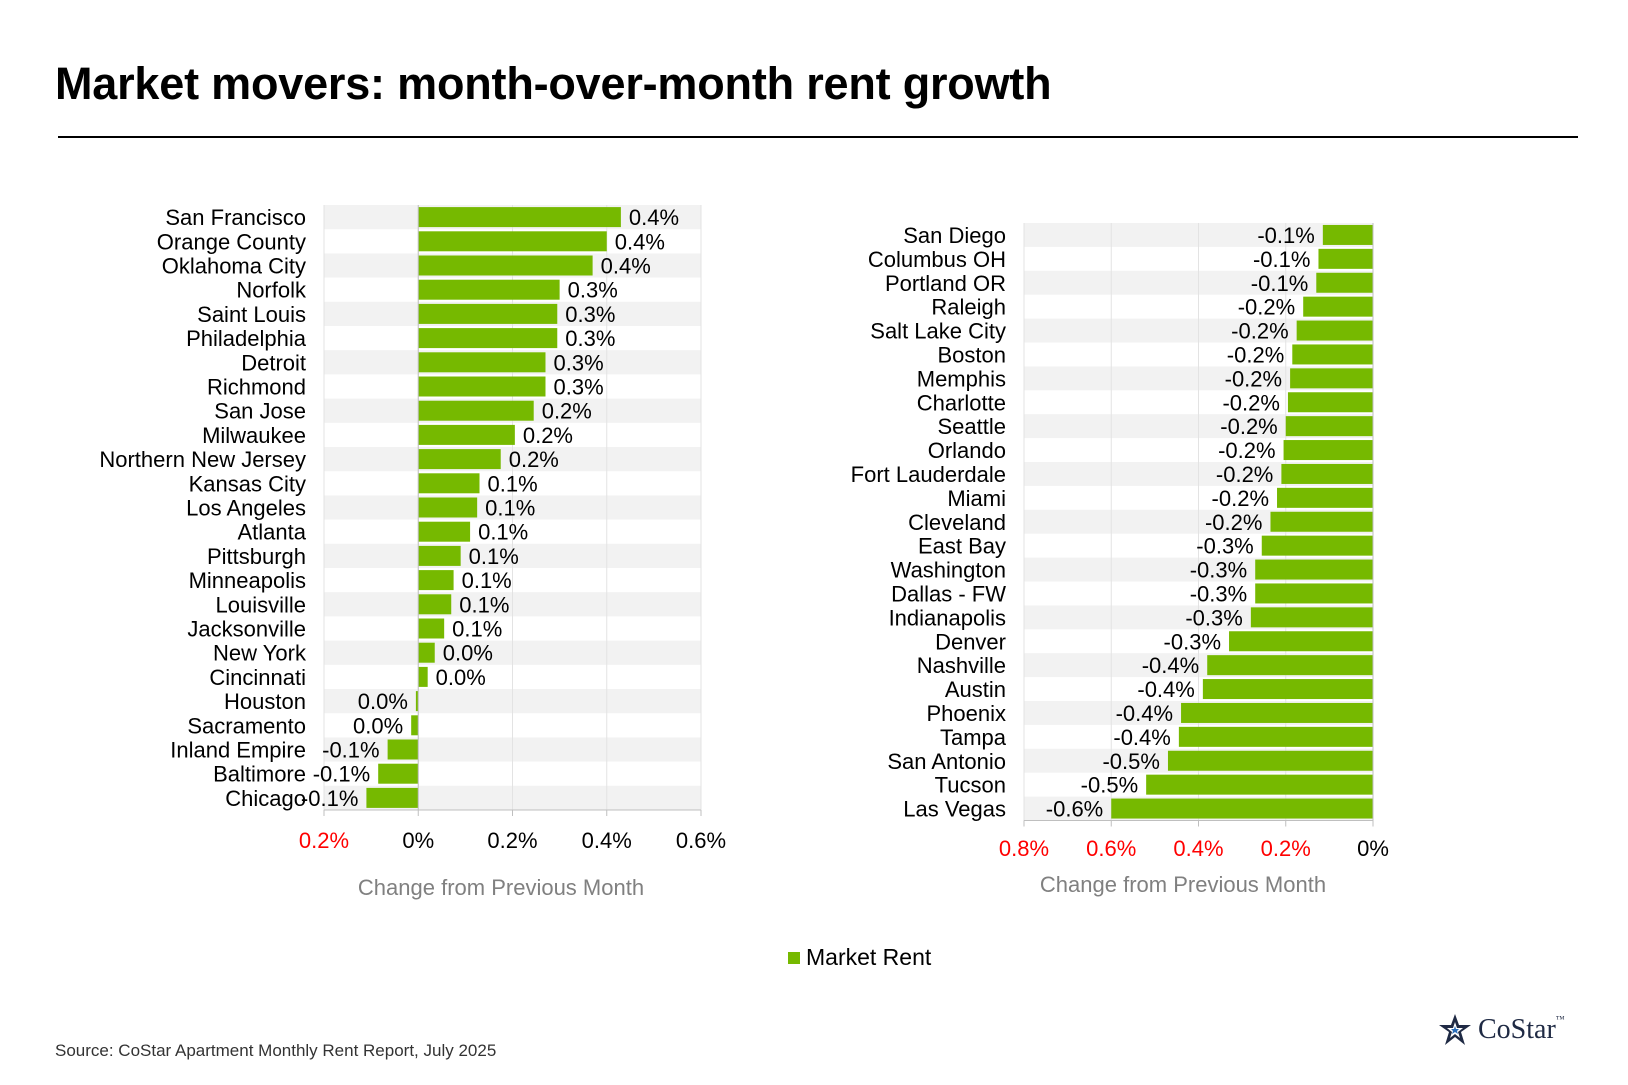 This screenshot has height=1085, width=1628. I want to click on x-tick-label: 0.4%, so click(1198, 848).